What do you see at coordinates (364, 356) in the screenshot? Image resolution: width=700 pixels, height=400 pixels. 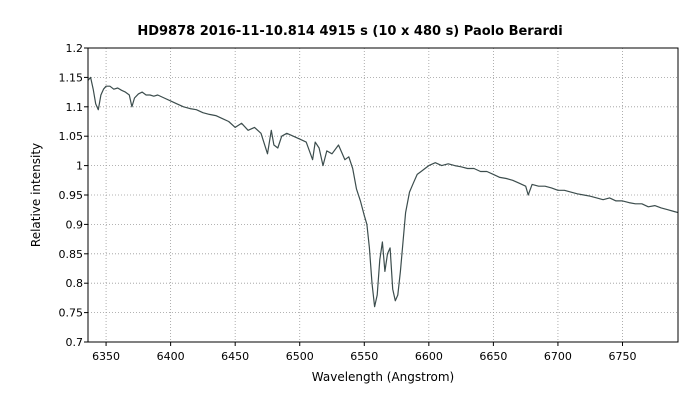 I see `x-tick-label: 6550` at bounding box center [364, 356].